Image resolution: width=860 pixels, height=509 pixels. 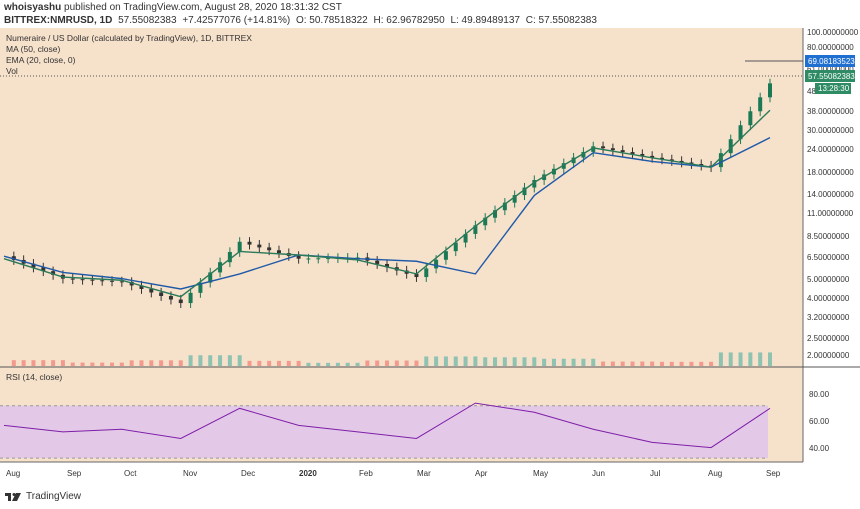 What do you see at coordinates (33, 49) in the screenshot?
I see `ma-legend: MA (50, close)` at bounding box center [33, 49].